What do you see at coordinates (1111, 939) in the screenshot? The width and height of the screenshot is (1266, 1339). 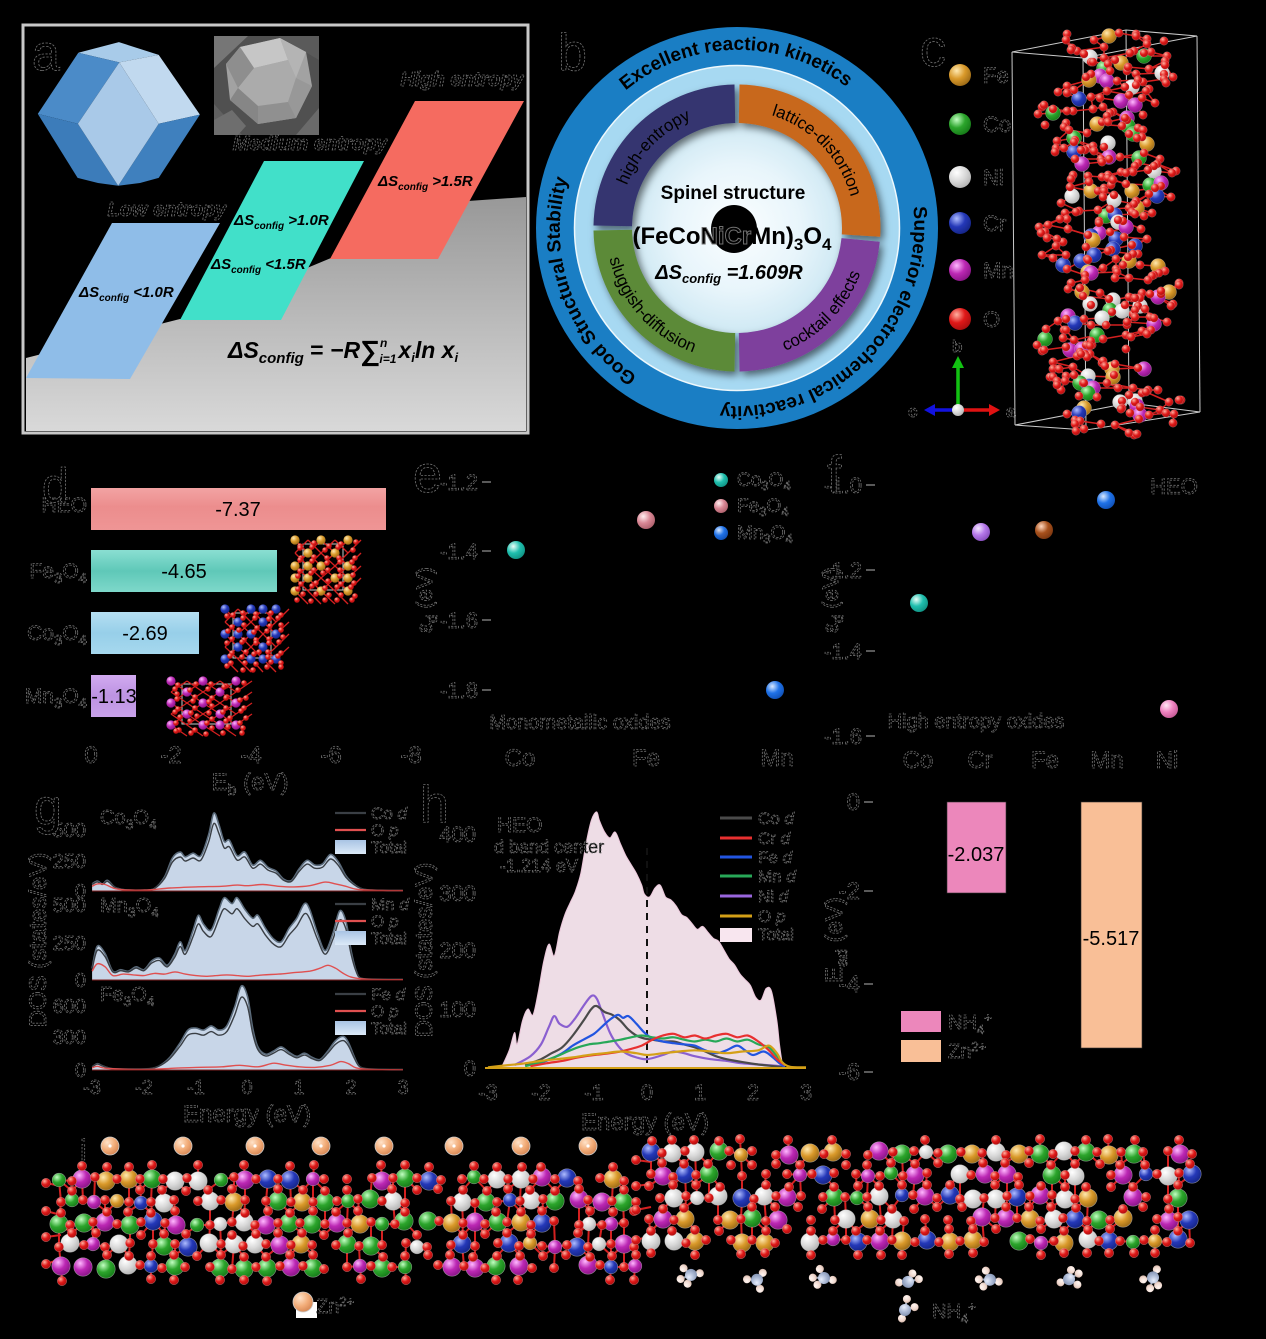 I see `svg-text: -5.517` at bounding box center [1111, 939].